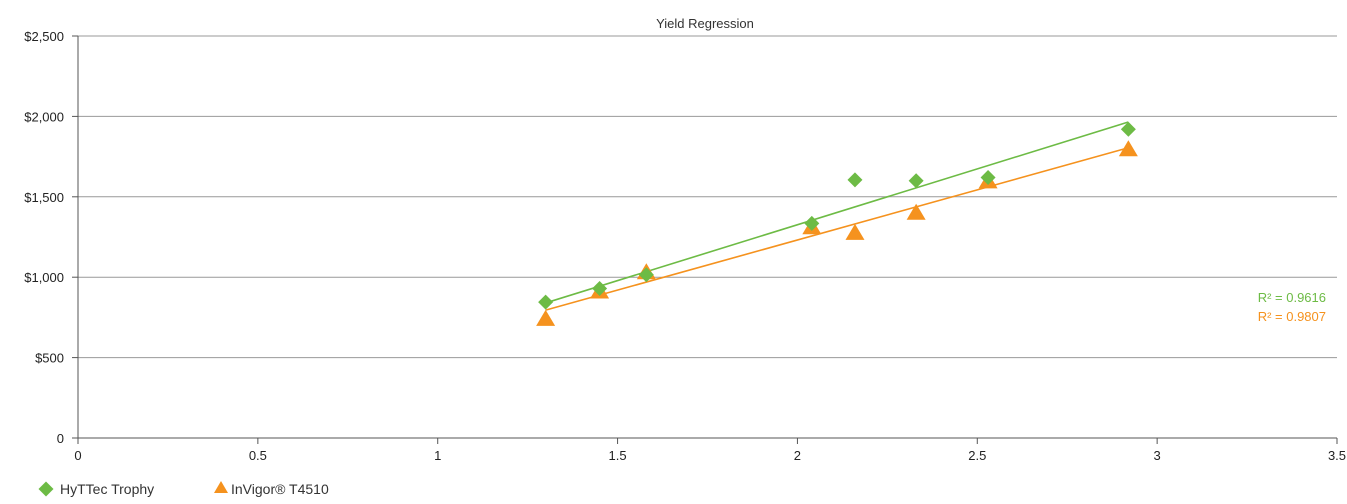  What do you see at coordinates (44, 116) in the screenshot?
I see `y-tick-label: $2,000` at bounding box center [44, 116].